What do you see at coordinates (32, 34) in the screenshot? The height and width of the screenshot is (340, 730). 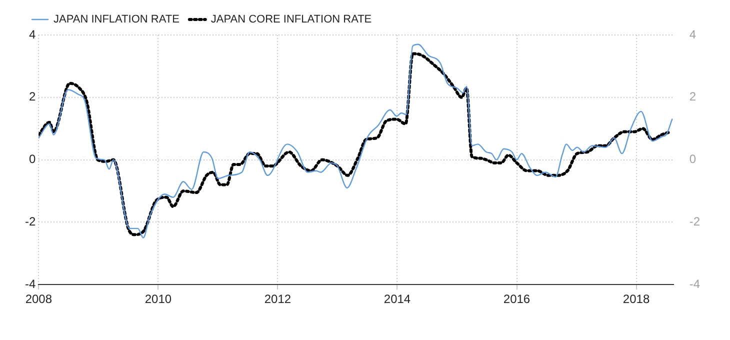 I see `y-tick-label: 4` at bounding box center [32, 34].